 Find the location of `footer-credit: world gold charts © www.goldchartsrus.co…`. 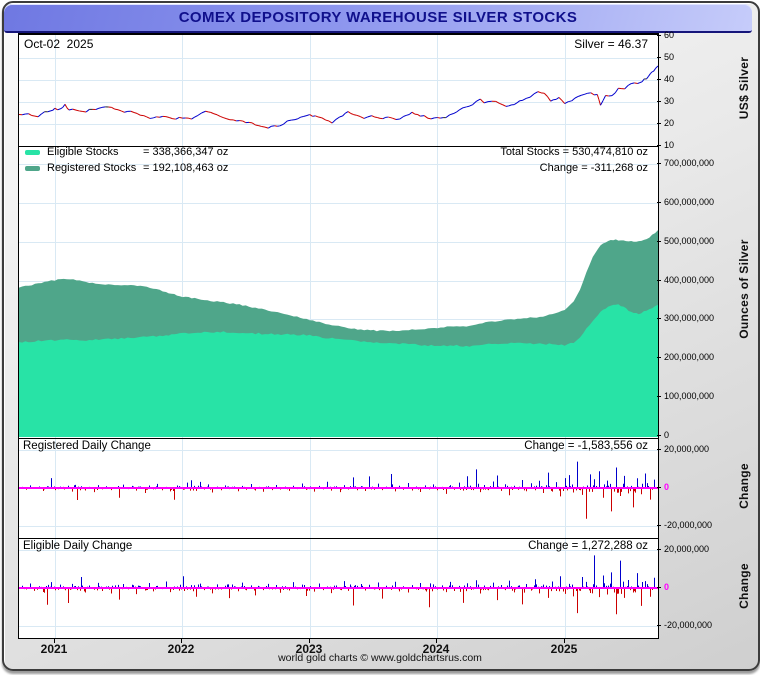

footer-credit: world gold charts © www.goldchartsrus.co… is located at coordinates (380, 658).